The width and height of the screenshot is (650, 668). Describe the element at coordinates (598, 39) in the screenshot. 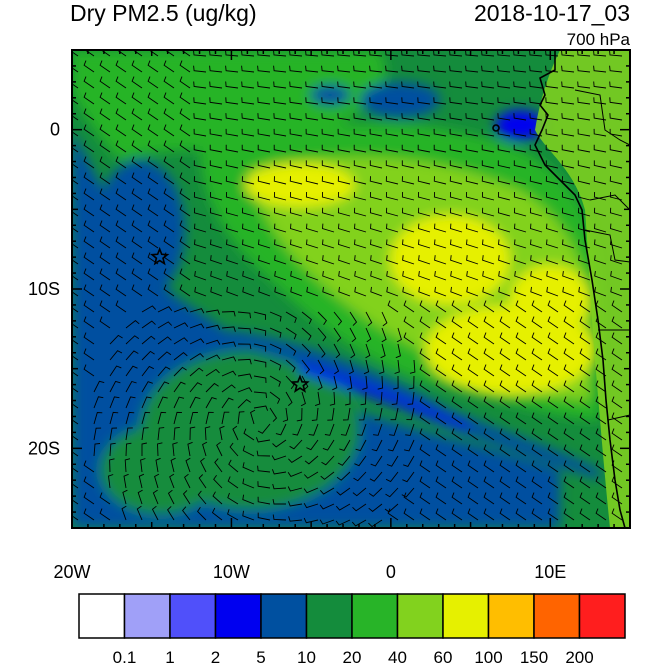

I see `pressure-level-label: 700 hPa` at that location.